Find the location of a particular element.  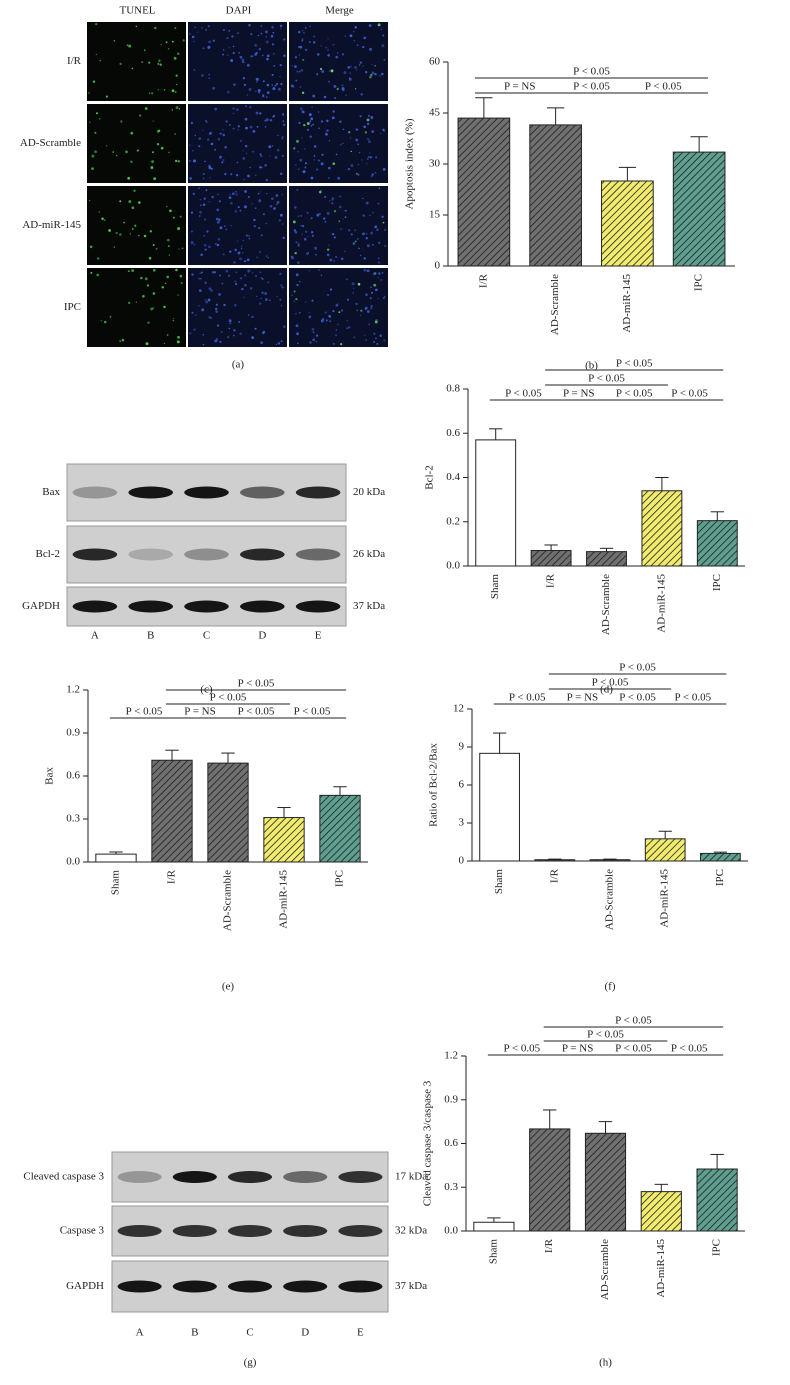

y-tick-label: 1.2 is located at coordinates (73, 690).